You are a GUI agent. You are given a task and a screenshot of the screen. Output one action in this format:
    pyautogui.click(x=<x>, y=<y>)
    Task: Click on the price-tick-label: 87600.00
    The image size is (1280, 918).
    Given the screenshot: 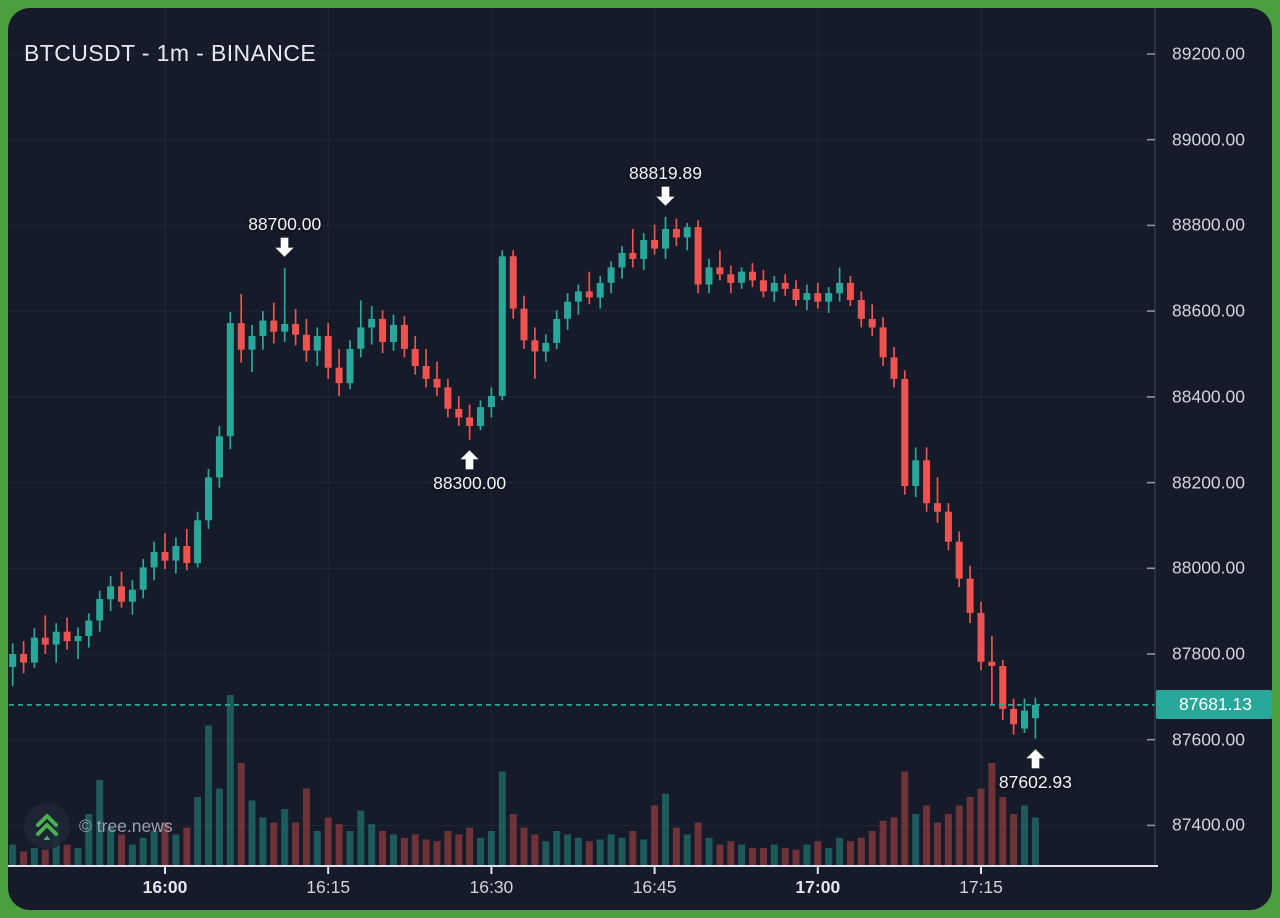 What is the action you would take?
    pyautogui.click(x=1208, y=739)
    